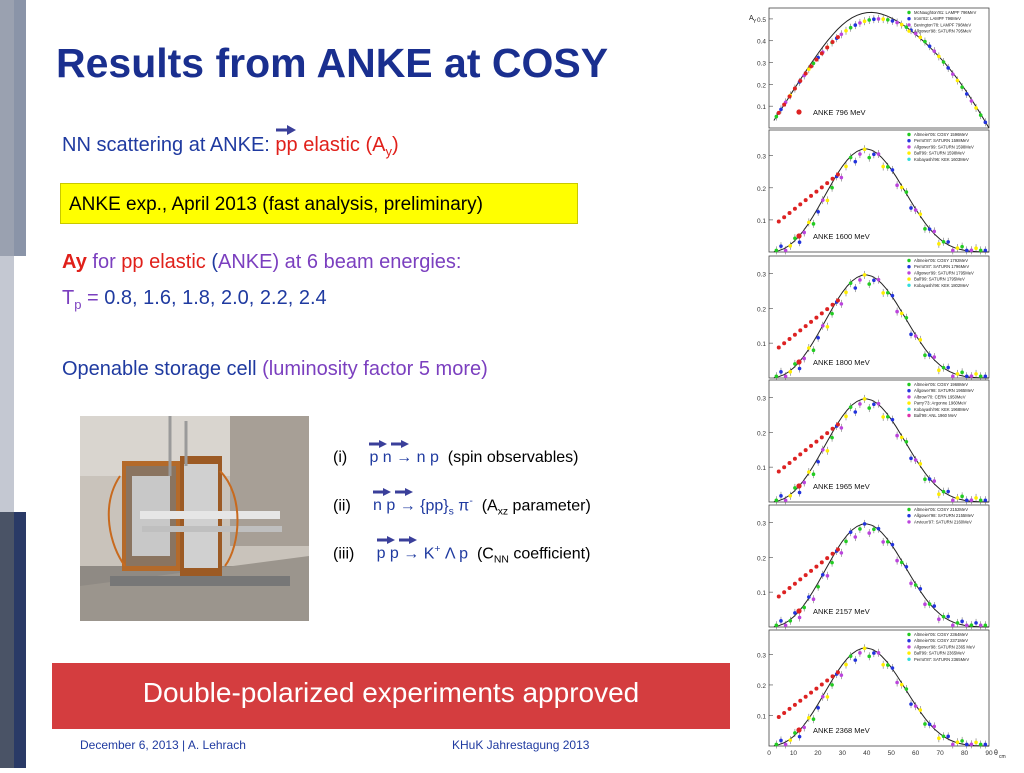 The height and width of the screenshot is (773, 1024). I want to click on legend-entry: Allgower'99: SATURN 1598MeV, so click(944, 146).